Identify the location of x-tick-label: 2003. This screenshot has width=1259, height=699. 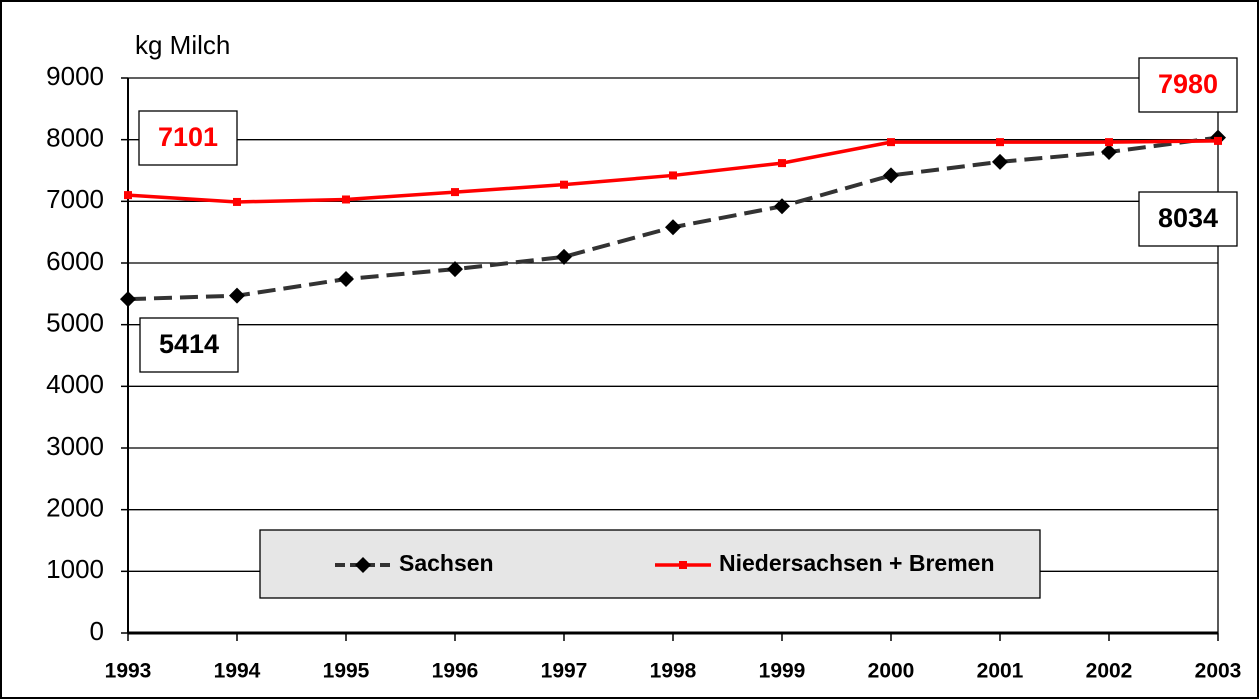
(1218, 671).